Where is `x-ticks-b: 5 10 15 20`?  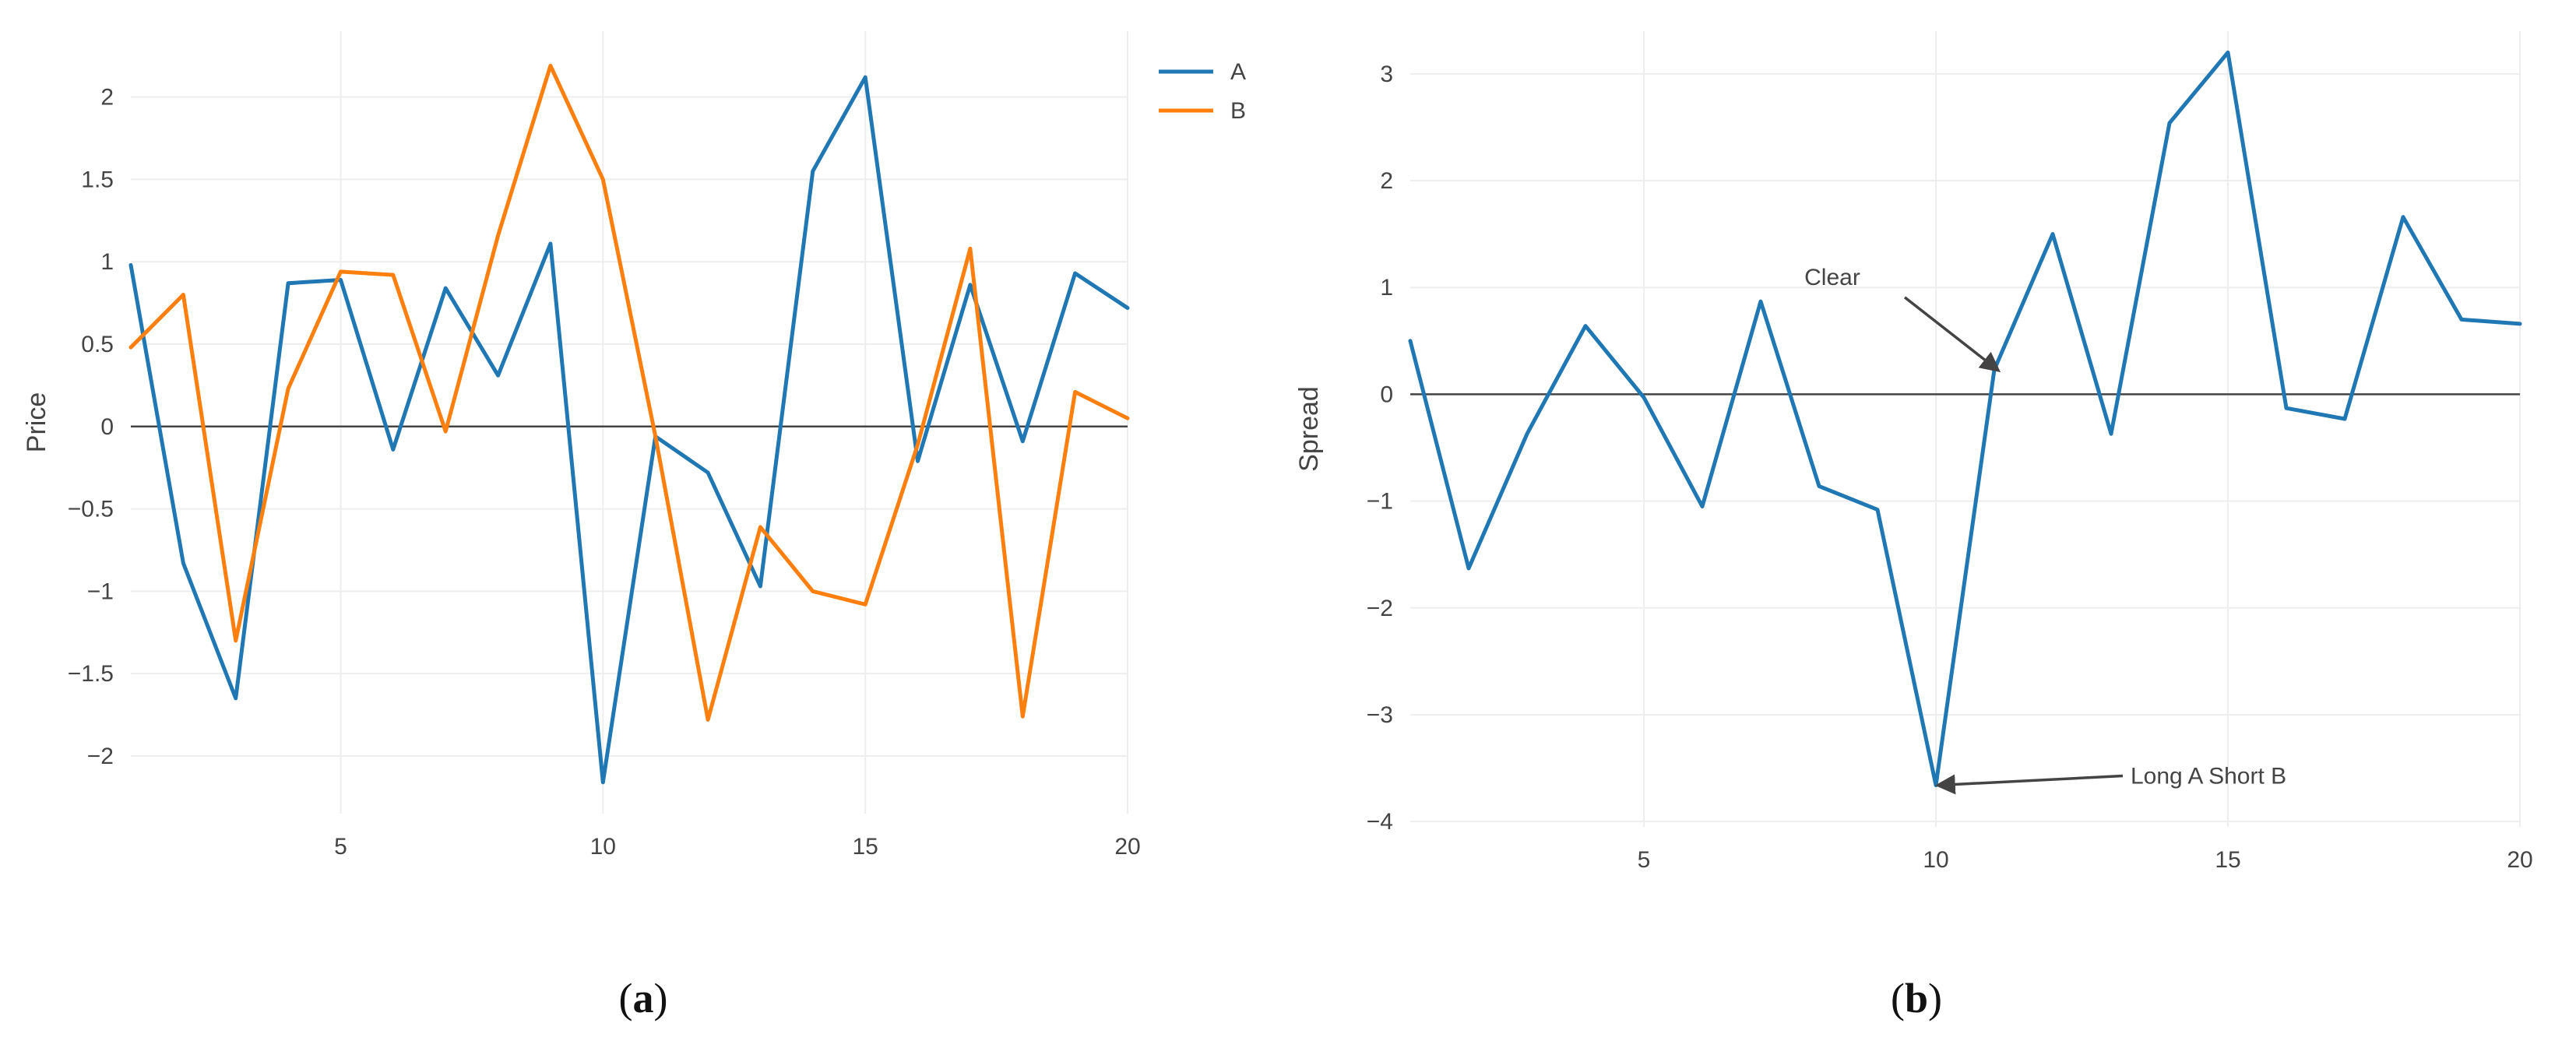 x-ticks-b: 5 10 15 20 is located at coordinates (2085, 860).